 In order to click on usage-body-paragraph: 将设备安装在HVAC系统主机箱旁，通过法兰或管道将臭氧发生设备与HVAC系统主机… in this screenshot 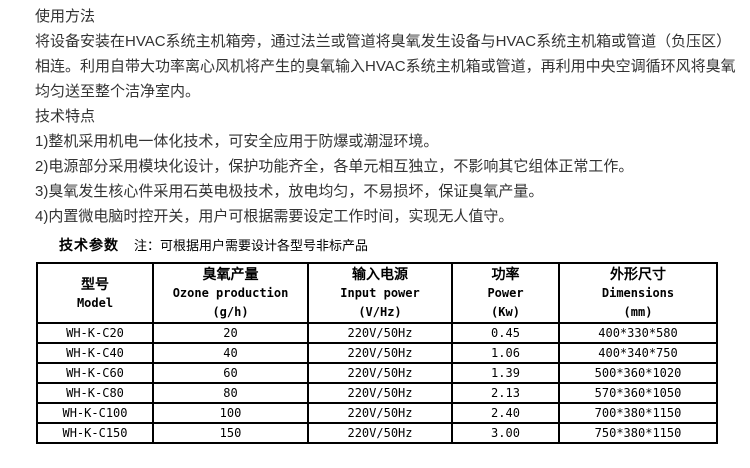, I will do `click(385, 66)`.